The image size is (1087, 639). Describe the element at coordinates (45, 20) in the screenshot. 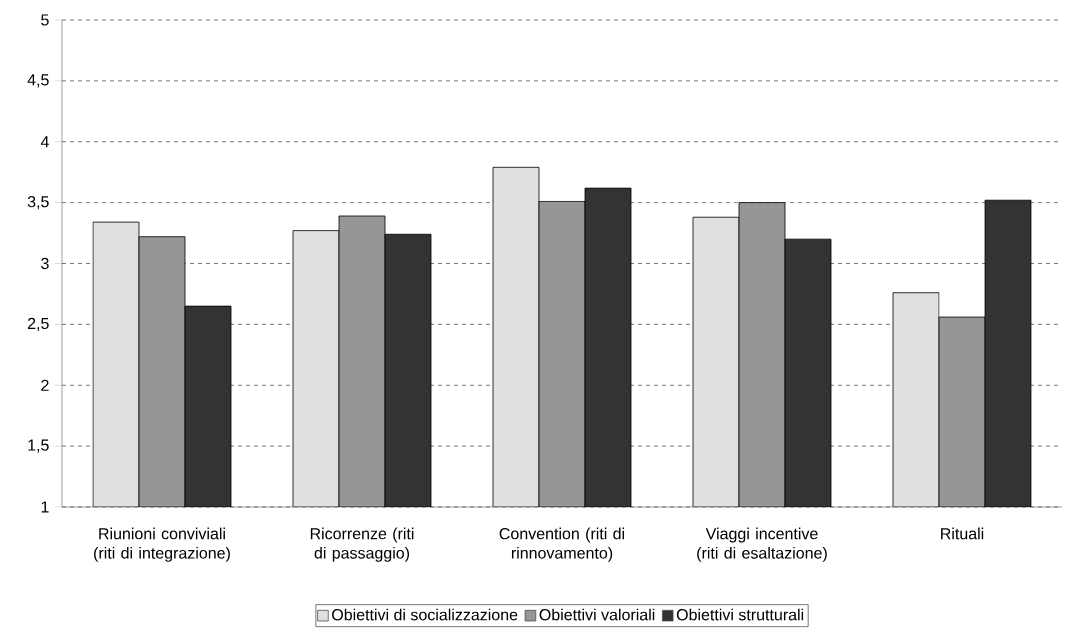

I see `y-tick-label: 5` at that location.